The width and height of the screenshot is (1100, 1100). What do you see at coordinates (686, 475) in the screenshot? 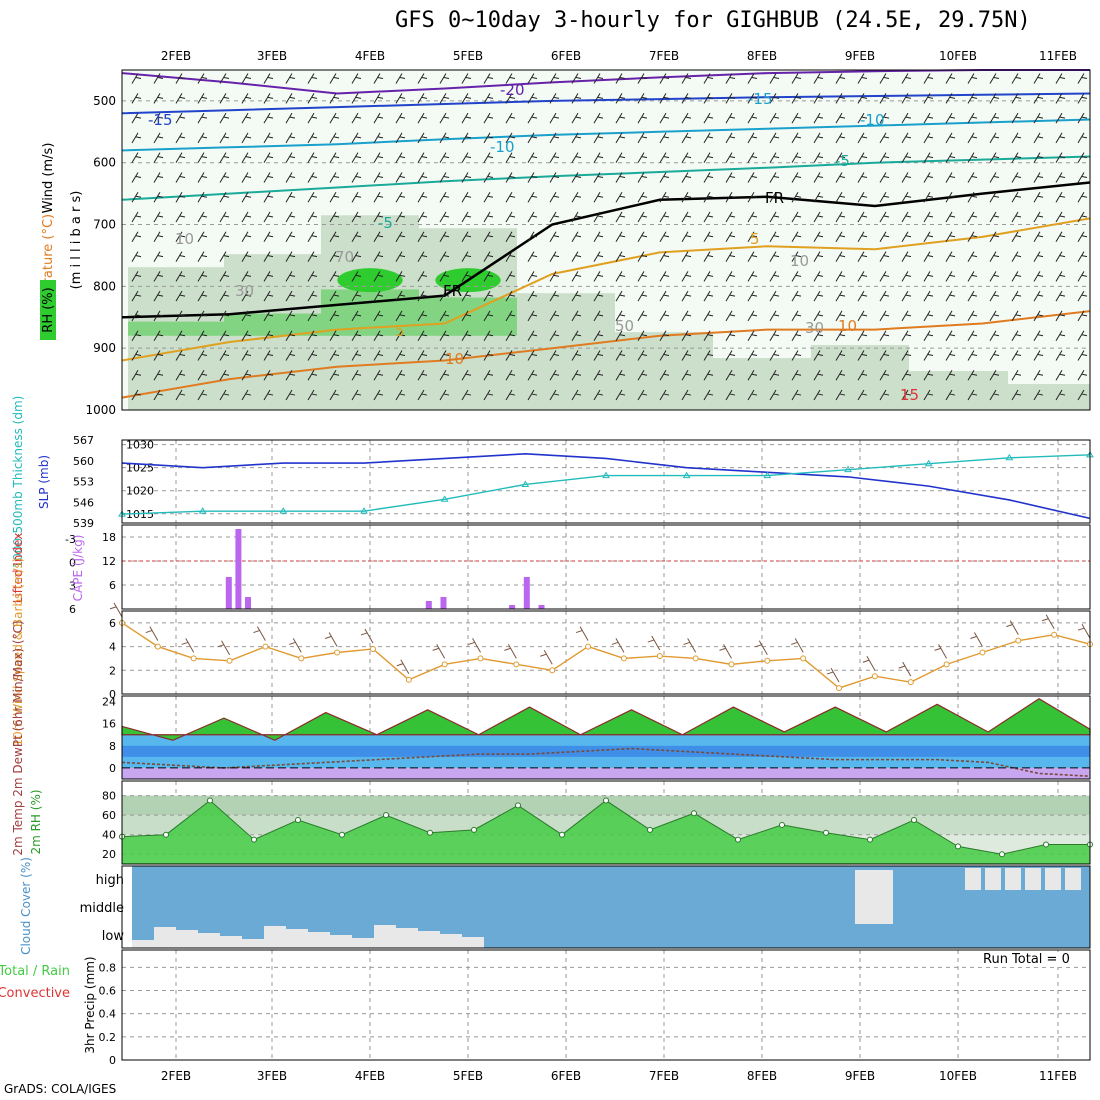
I see `thickness-marker` at bounding box center [686, 475].